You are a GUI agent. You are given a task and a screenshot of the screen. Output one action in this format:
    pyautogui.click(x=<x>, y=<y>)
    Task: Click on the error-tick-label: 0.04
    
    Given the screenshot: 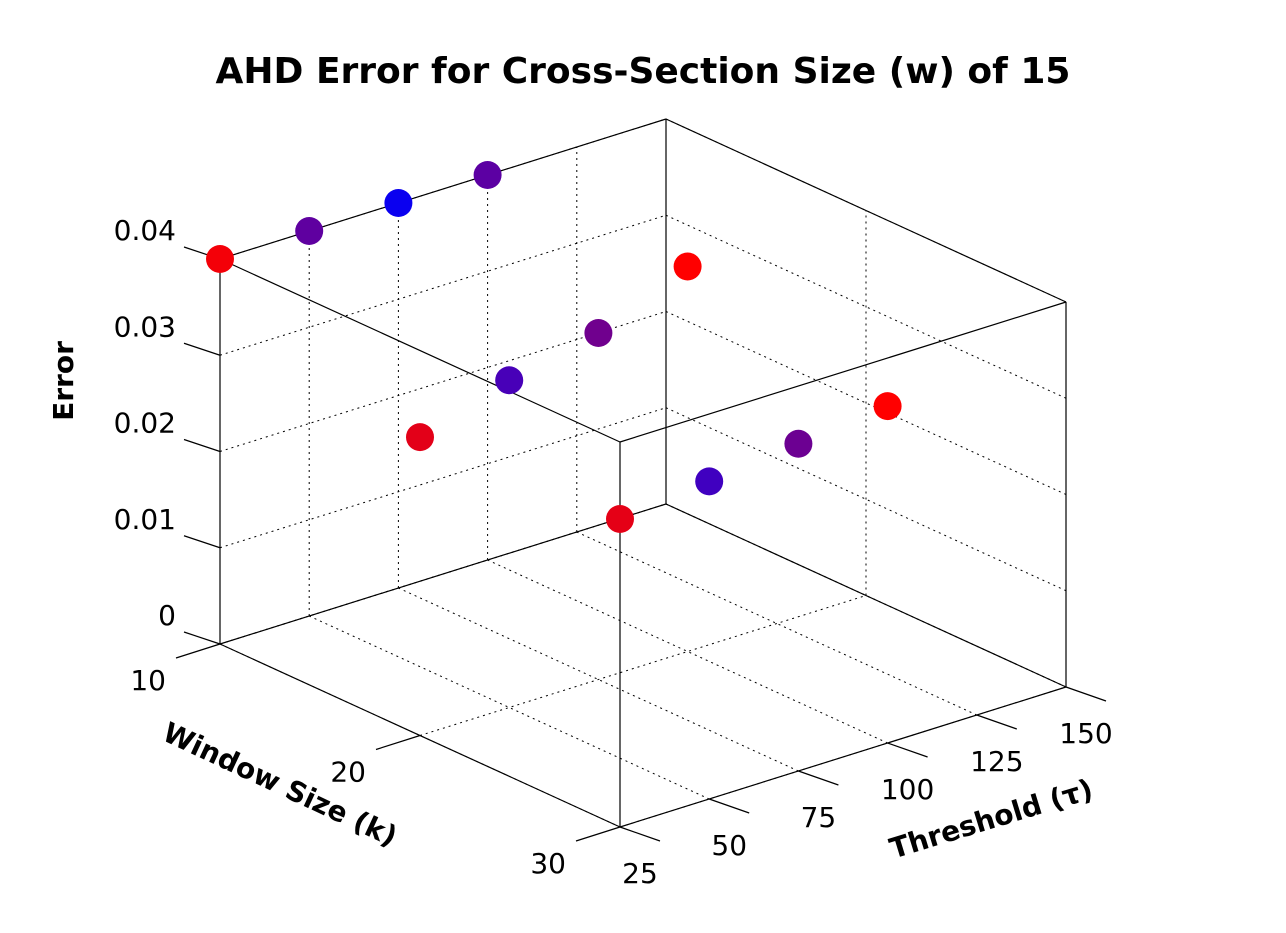 What is the action you would take?
    pyautogui.click(x=145, y=230)
    